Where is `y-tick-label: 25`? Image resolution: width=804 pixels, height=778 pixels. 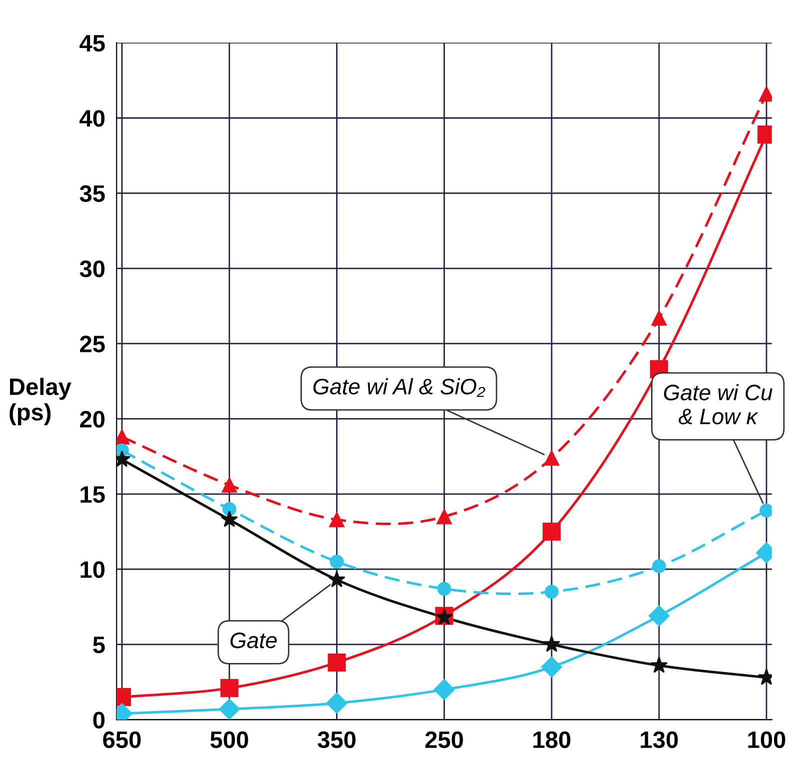 y-tick-label: 25 is located at coordinates (92, 344).